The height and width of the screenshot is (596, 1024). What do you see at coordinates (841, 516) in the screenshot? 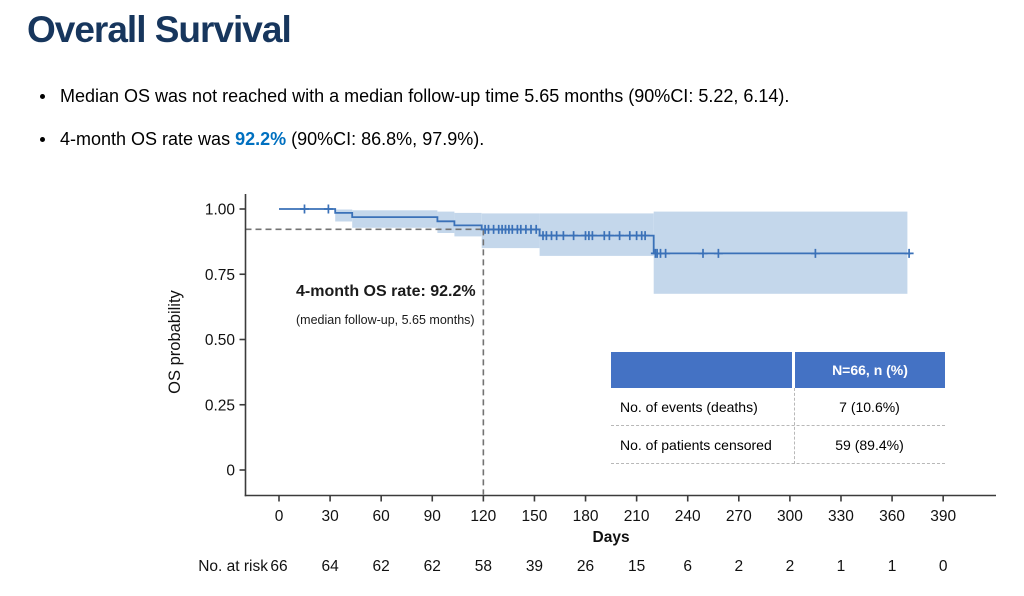
I see `x-tick-label: 330` at bounding box center [841, 516].